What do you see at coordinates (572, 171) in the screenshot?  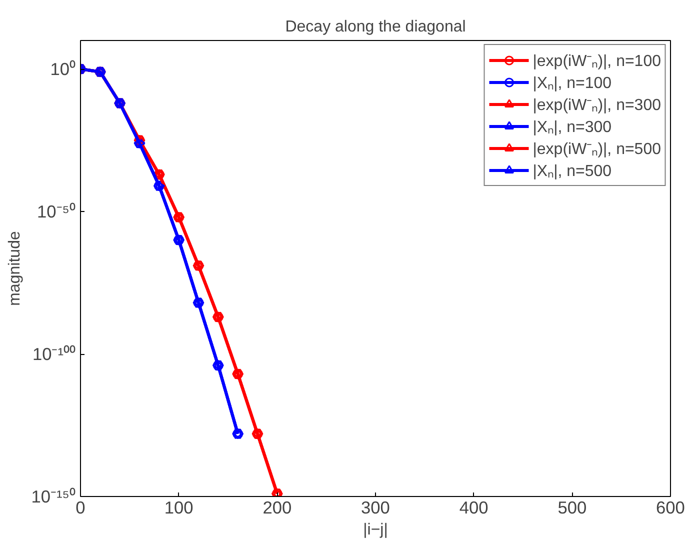 I see `legend-label: |Xₙ|, n=500` at bounding box center [572, 171].